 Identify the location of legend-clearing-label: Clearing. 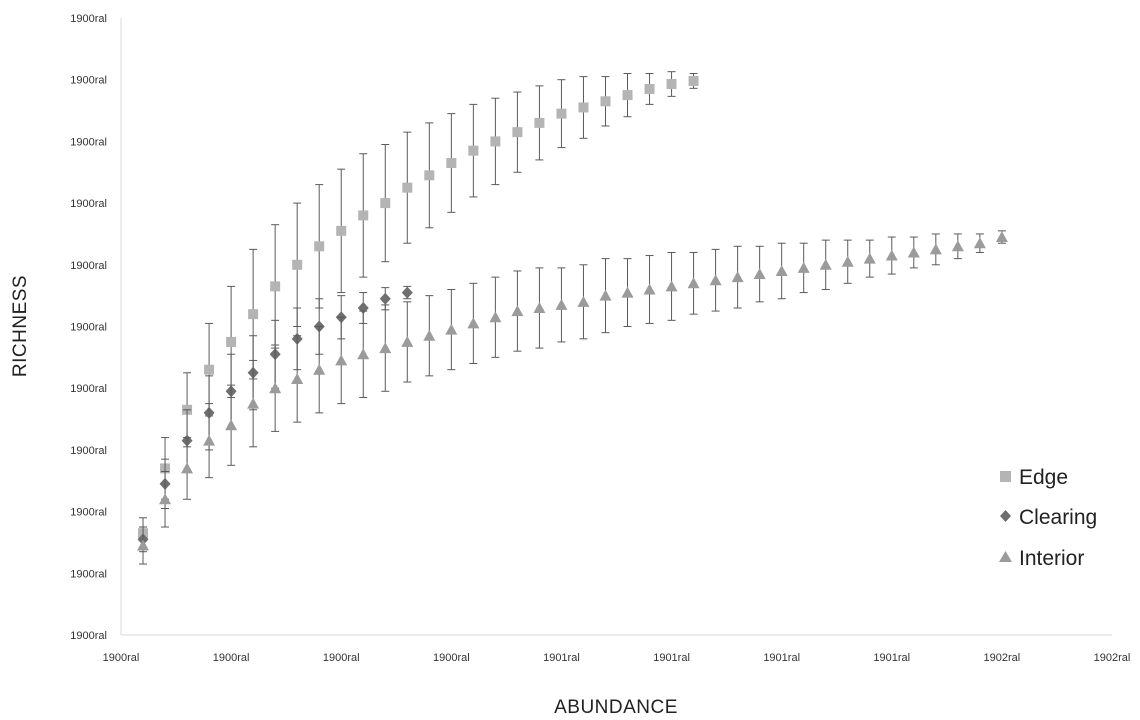
(1058, 517).